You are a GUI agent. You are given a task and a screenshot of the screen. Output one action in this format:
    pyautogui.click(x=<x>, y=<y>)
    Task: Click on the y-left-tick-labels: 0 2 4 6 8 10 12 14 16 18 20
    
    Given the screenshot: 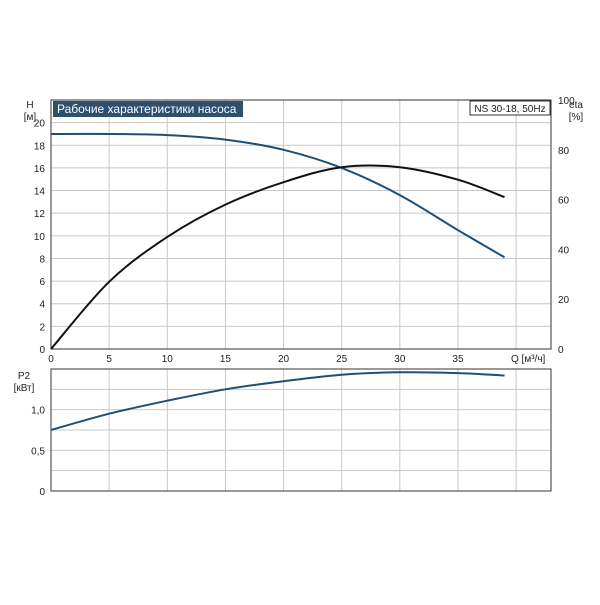 What is the action you would take?
    pyautogui.click(x=40, y=237)
    